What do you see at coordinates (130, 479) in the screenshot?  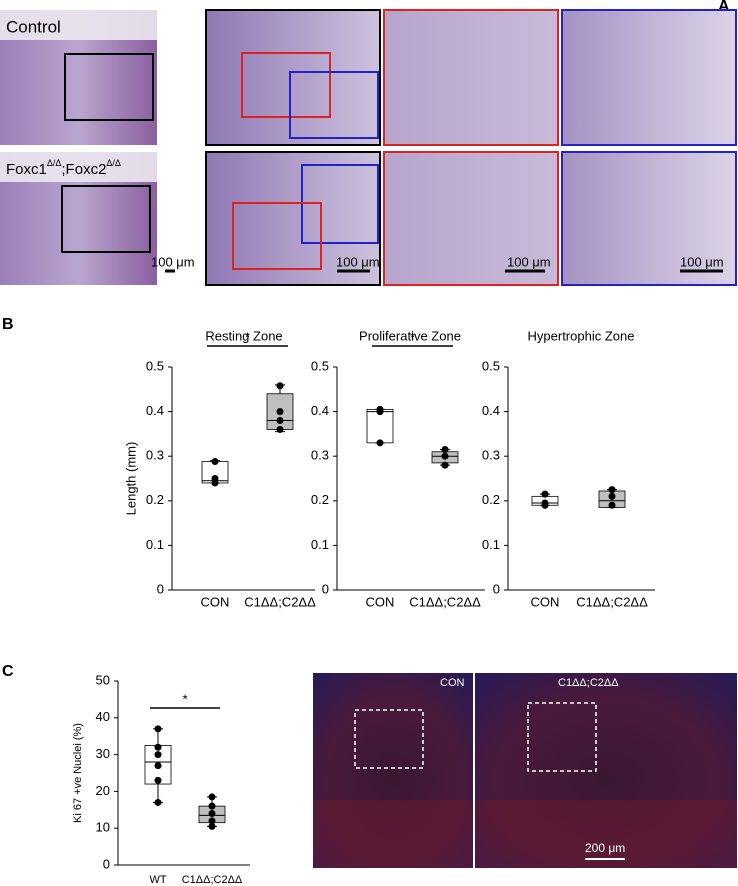 I see `y-axis-label: Length (mm)` at bounding box center [130, 479].